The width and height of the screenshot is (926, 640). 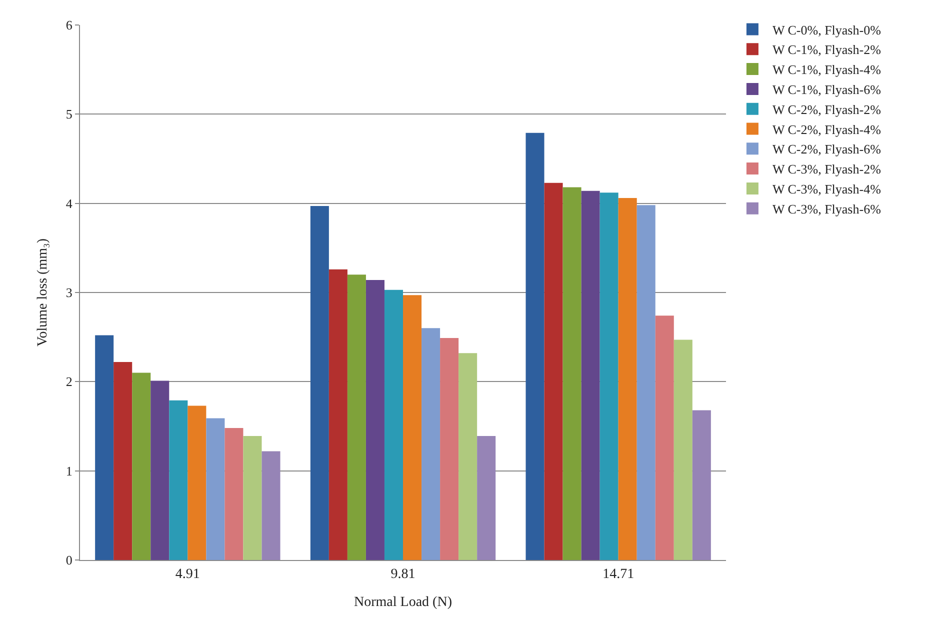 What do you see at coordinates (618, 574) in the screenshot?
I see `x-tick-label: 14.71` at bounding box center [618, 574].